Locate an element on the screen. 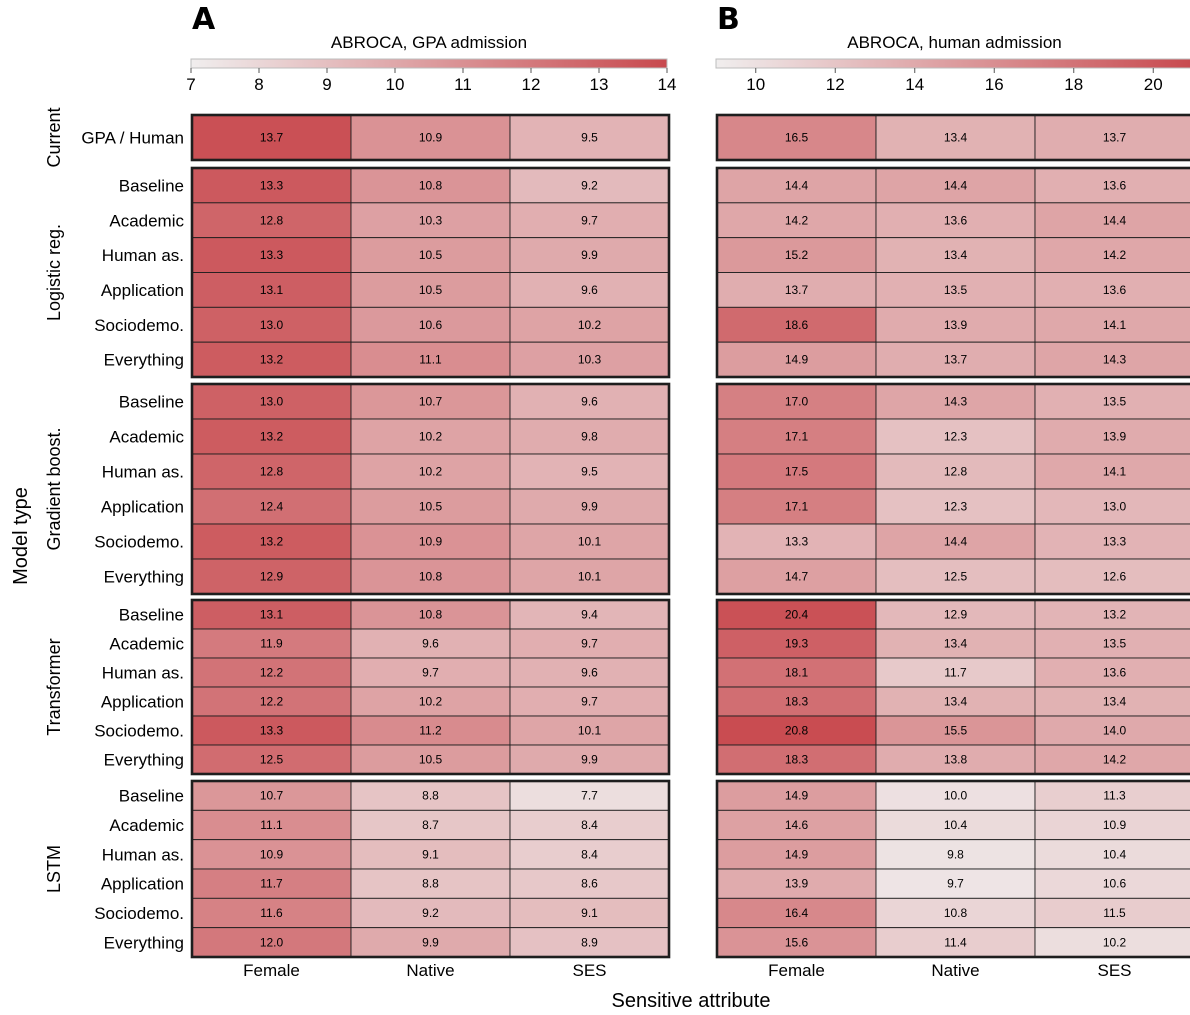 This screenshot has width=1190, height=1015. cell-value-label: 13.5 is located at coordinates (1115, 644).